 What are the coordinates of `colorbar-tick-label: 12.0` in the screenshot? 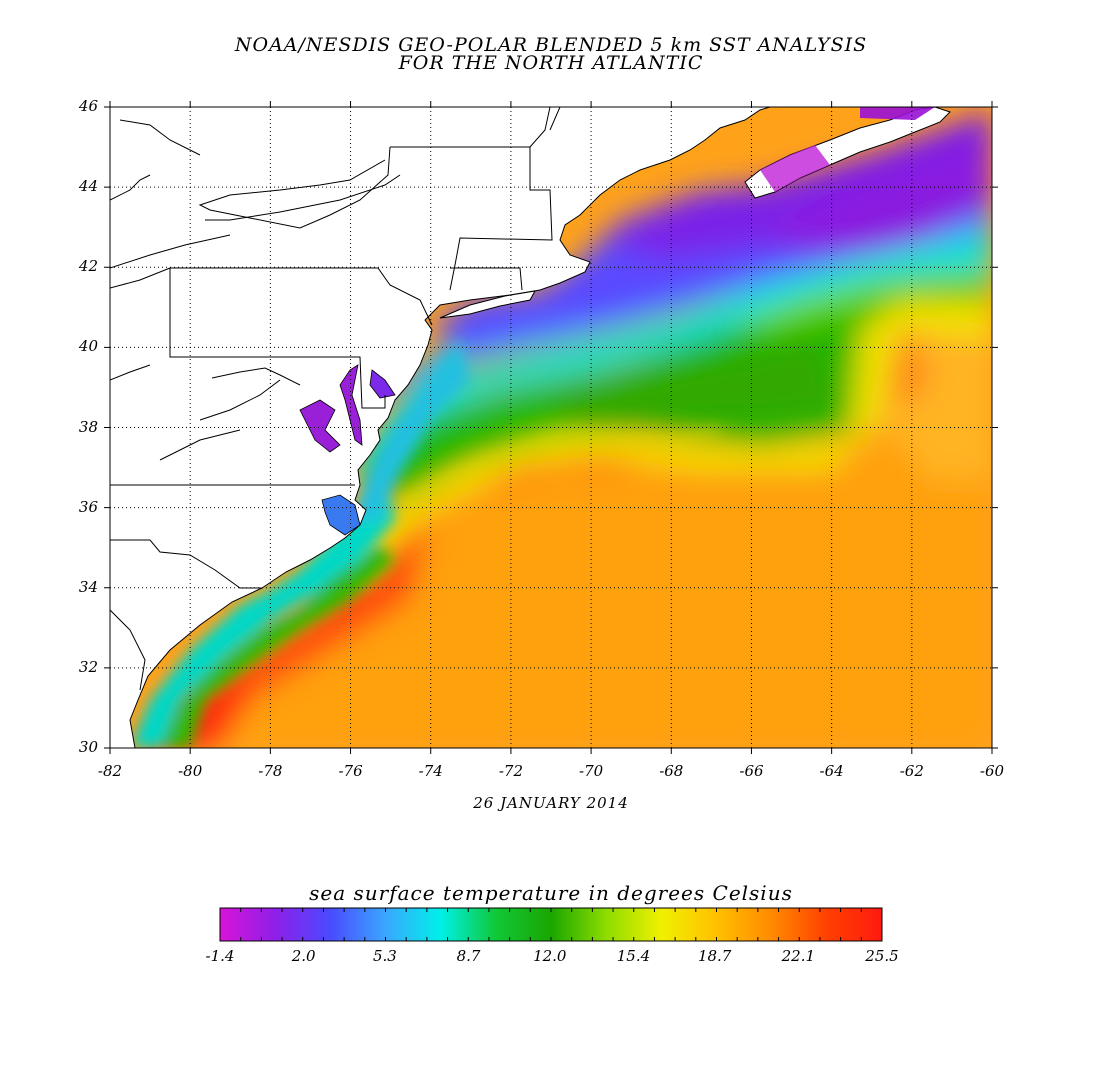 It's located at (550, 956).